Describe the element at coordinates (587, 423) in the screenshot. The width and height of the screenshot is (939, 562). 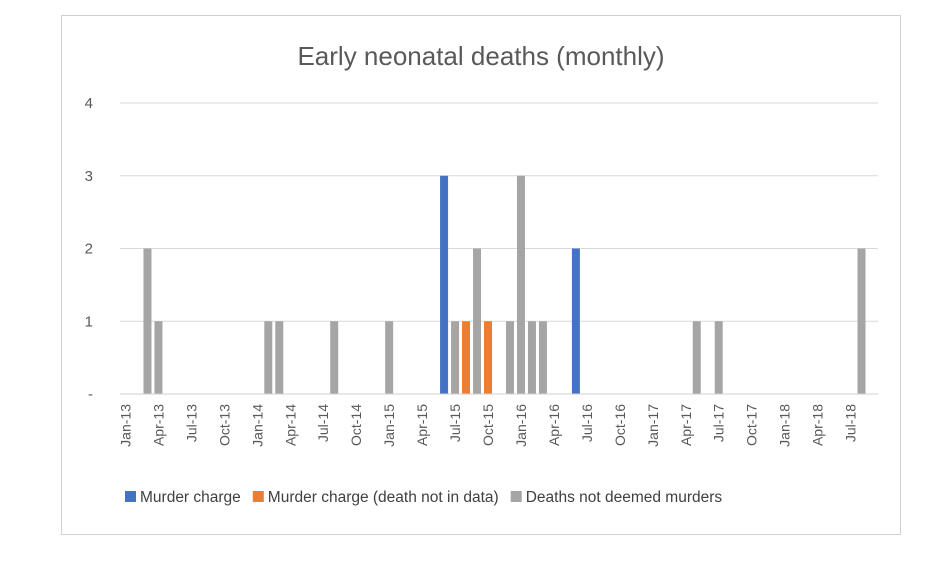
I see `x-tick-label: Jul-16` at that location.